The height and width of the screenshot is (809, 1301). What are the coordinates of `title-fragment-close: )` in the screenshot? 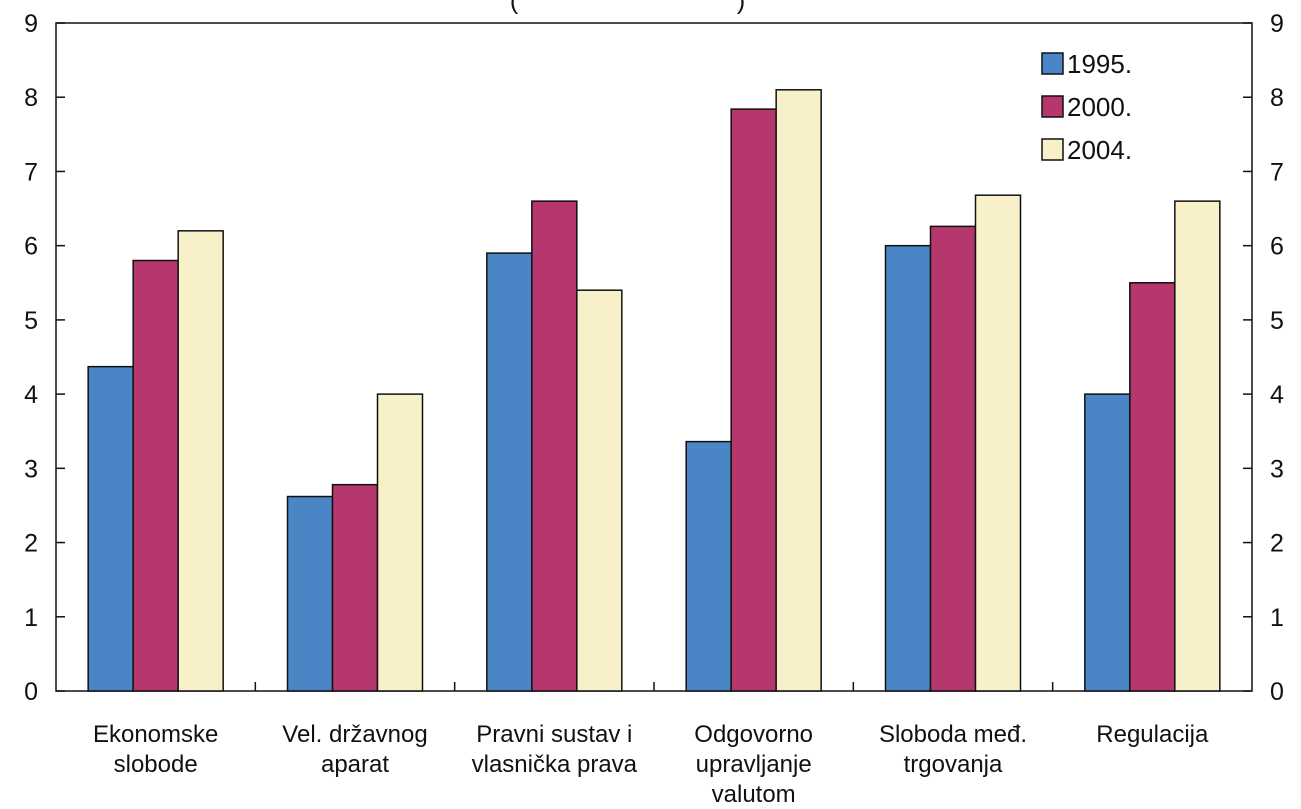 It's located at (741, 7).